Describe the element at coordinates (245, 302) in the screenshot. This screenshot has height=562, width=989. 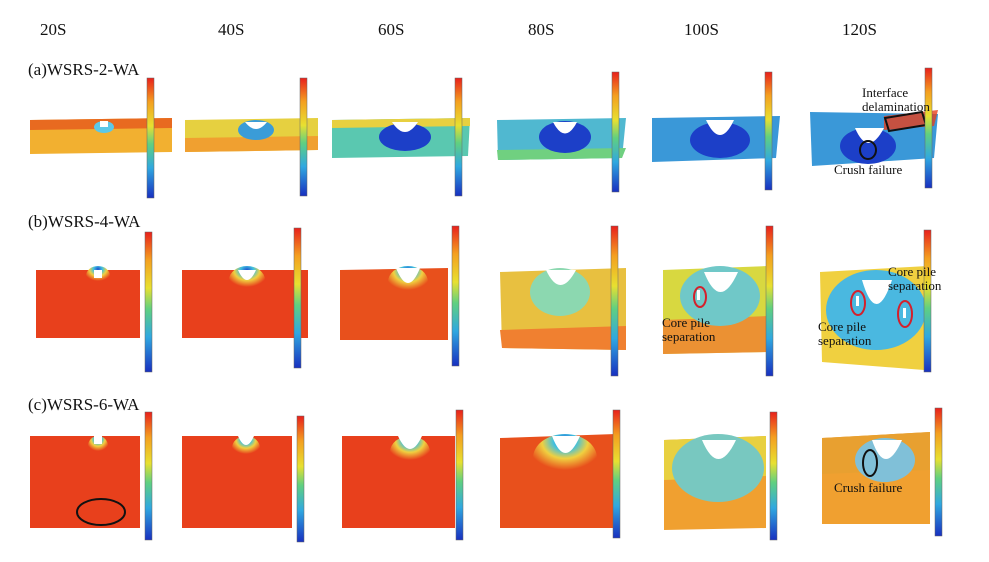
I see `panel-b-40s` at that location.